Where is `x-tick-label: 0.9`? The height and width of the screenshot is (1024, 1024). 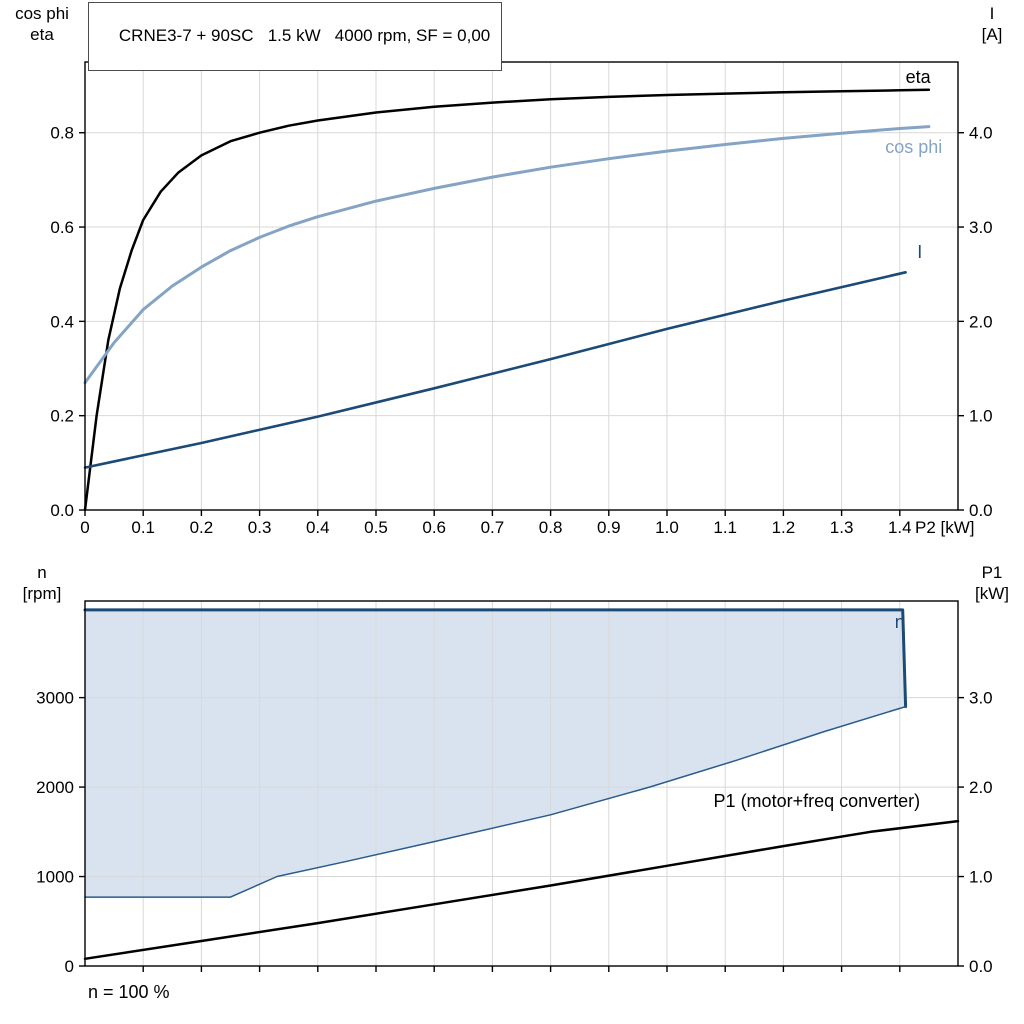 x-tick-label: 0.9 is located at coordinates (609, 527).